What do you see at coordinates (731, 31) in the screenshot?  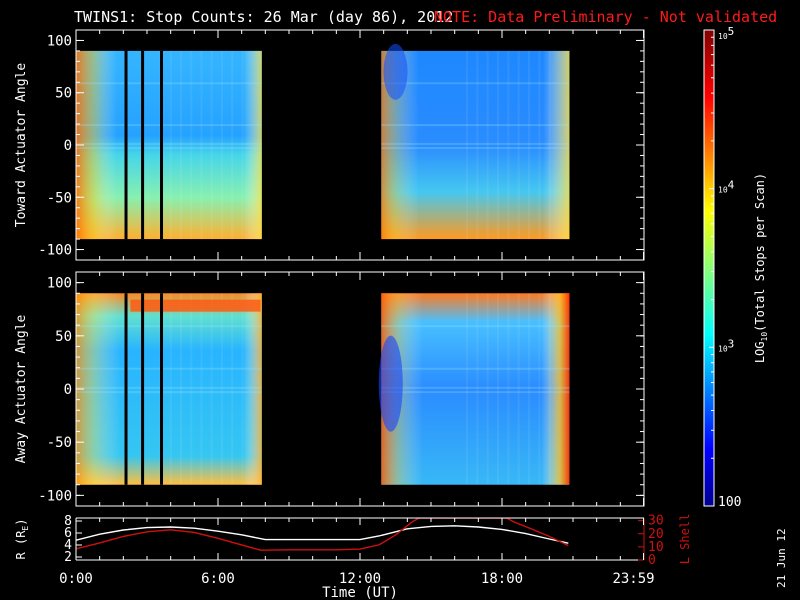 I see `colorbar-tick-exponent: 5` at bounding box center [731, 31].